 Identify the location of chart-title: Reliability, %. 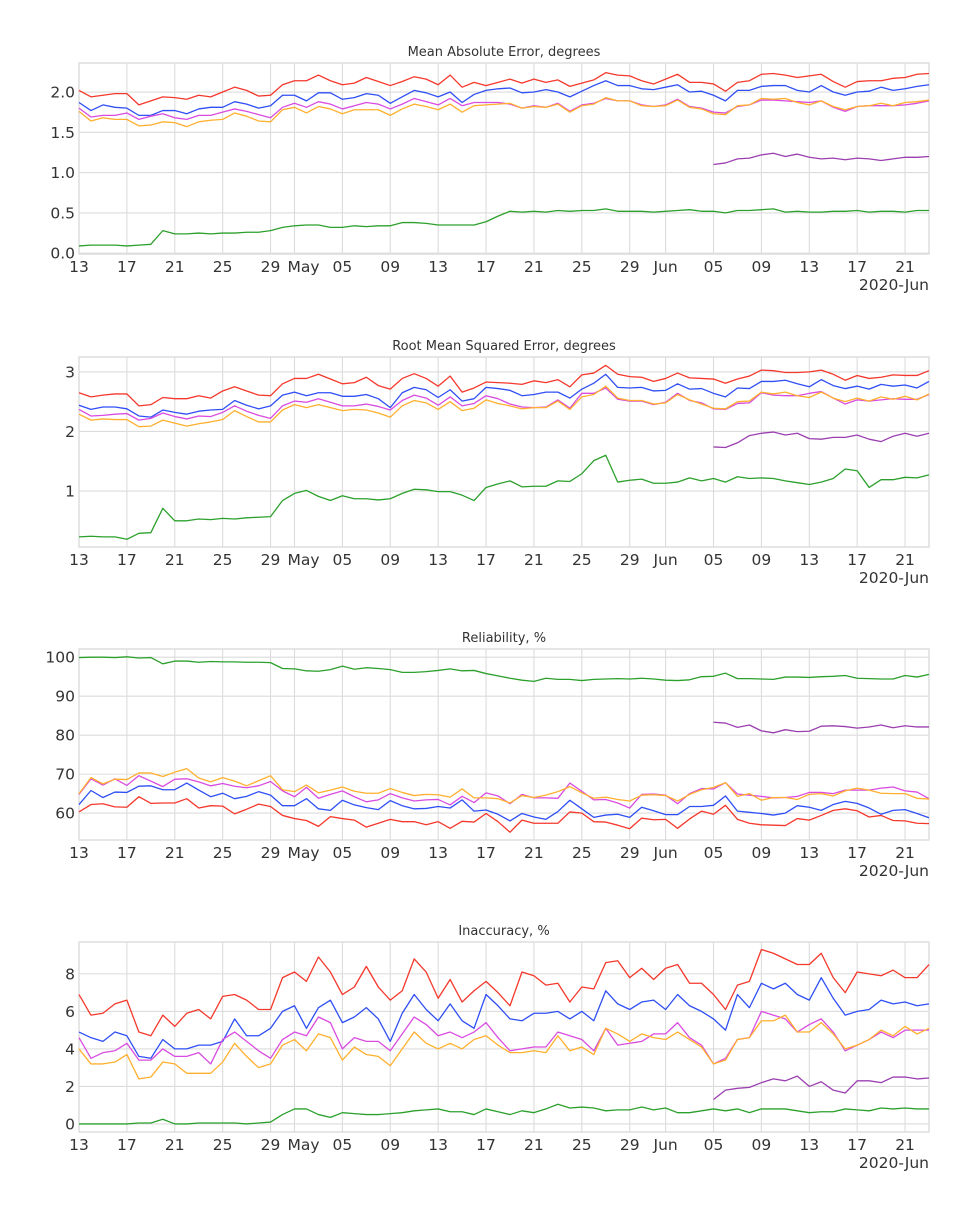
(504, 638).